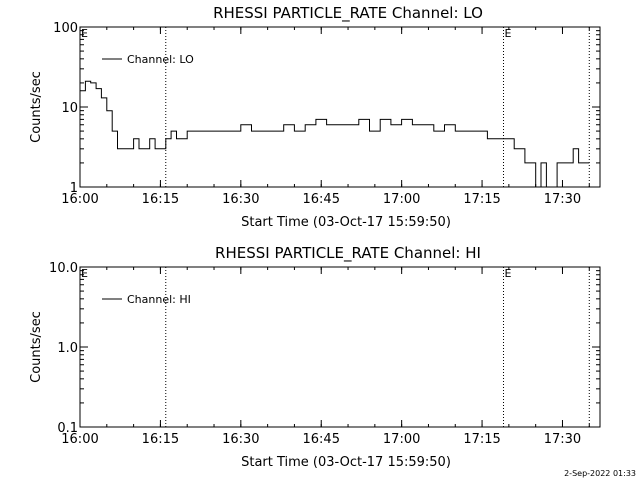 The height and width of the screenshot is (480, 640). I want to click on legend: Channel: LO, so click(148, 59).